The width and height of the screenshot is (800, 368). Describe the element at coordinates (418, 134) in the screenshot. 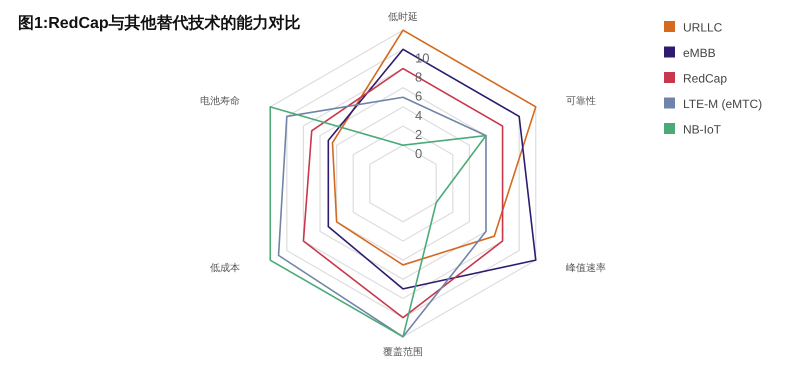

I see `y-tick-label: 2` at that location.